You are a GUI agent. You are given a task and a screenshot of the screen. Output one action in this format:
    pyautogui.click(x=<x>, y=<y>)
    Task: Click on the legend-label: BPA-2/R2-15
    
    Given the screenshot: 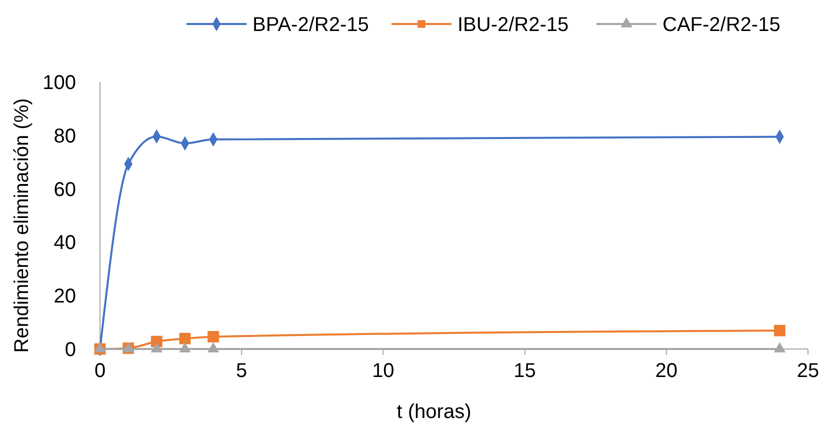 What is the action you would take?
    pyautogui.click(x=310, y=25)
    